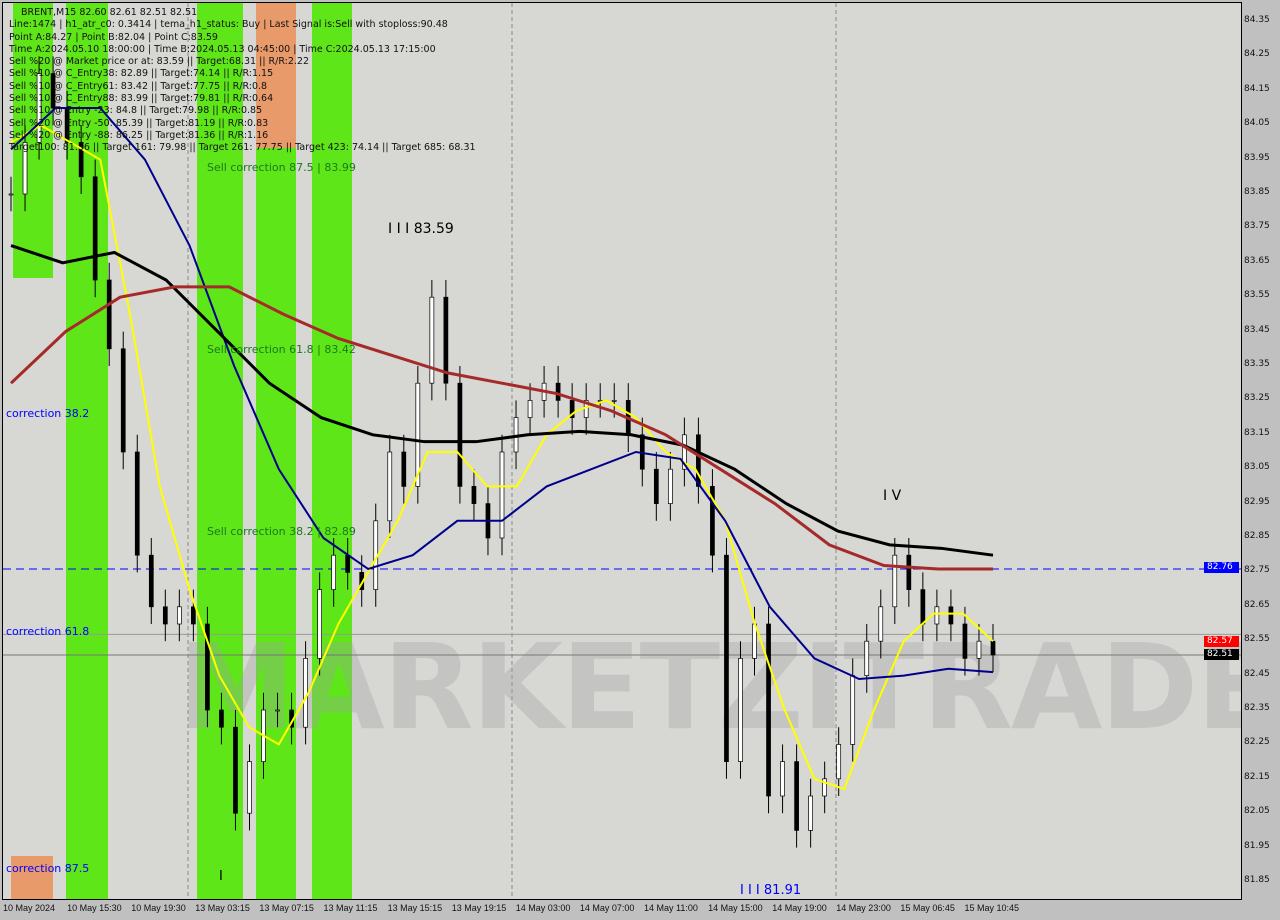 The image size is (1280, 920). What do you see at coordinates (1257, 845) in the screenshot?
I see `y-tick-label: 81.95` at bounding box center [1257, 845].